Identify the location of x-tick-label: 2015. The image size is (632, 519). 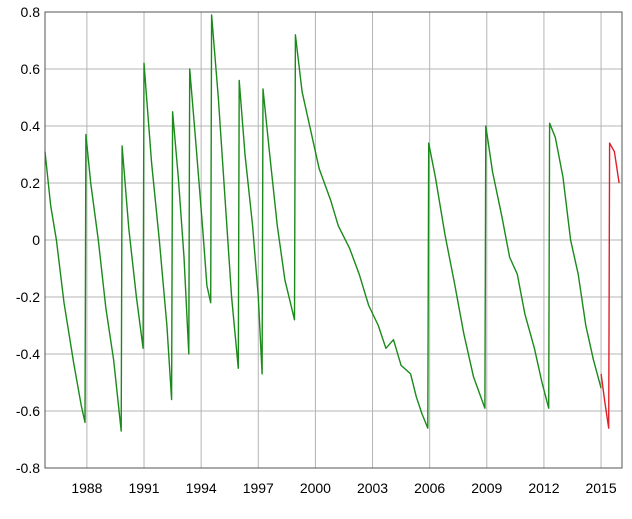
(600, 488).